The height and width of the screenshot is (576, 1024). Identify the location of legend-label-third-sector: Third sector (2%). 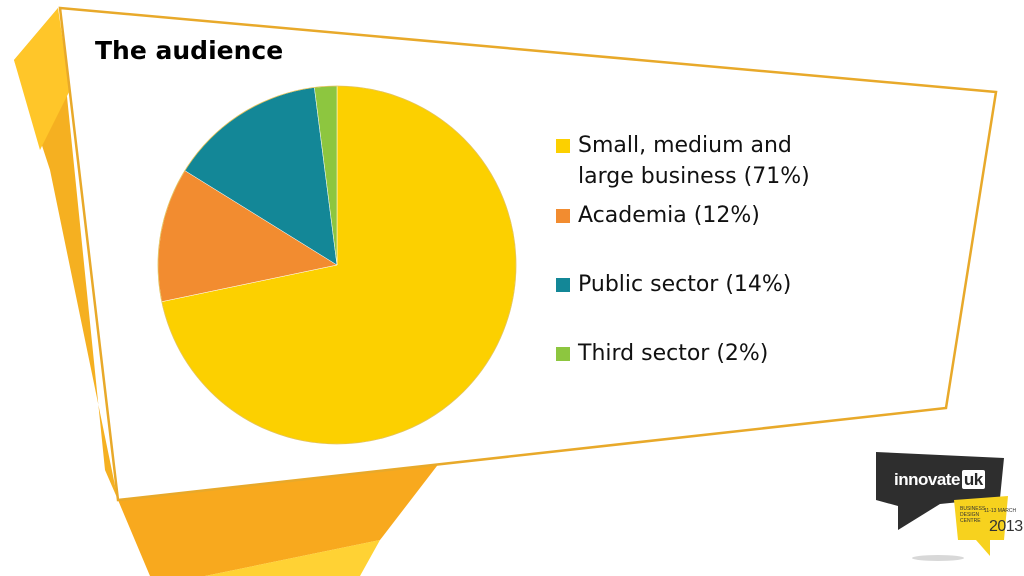
(673, 353).